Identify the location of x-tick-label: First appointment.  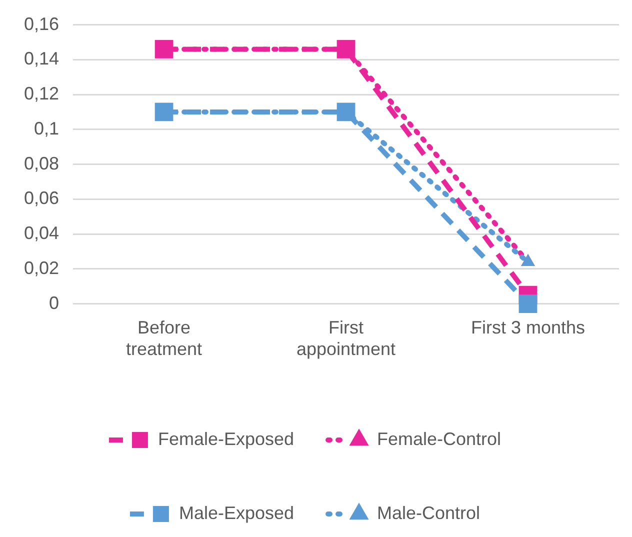
(346, 339).